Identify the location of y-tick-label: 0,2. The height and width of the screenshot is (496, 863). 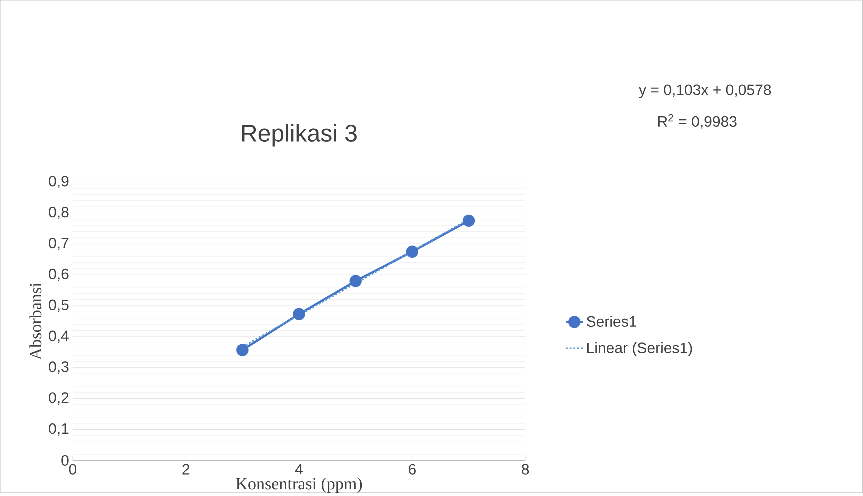
(59, 398).